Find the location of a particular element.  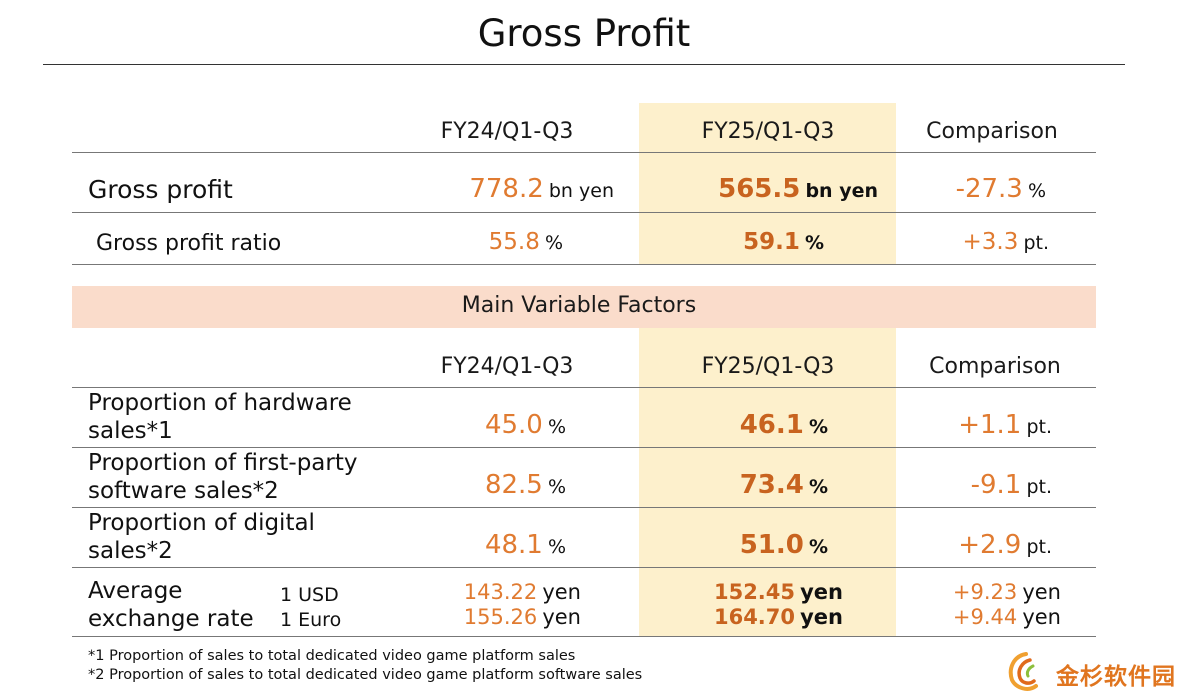

value: 155.26 is located at coordinates (500, 617).